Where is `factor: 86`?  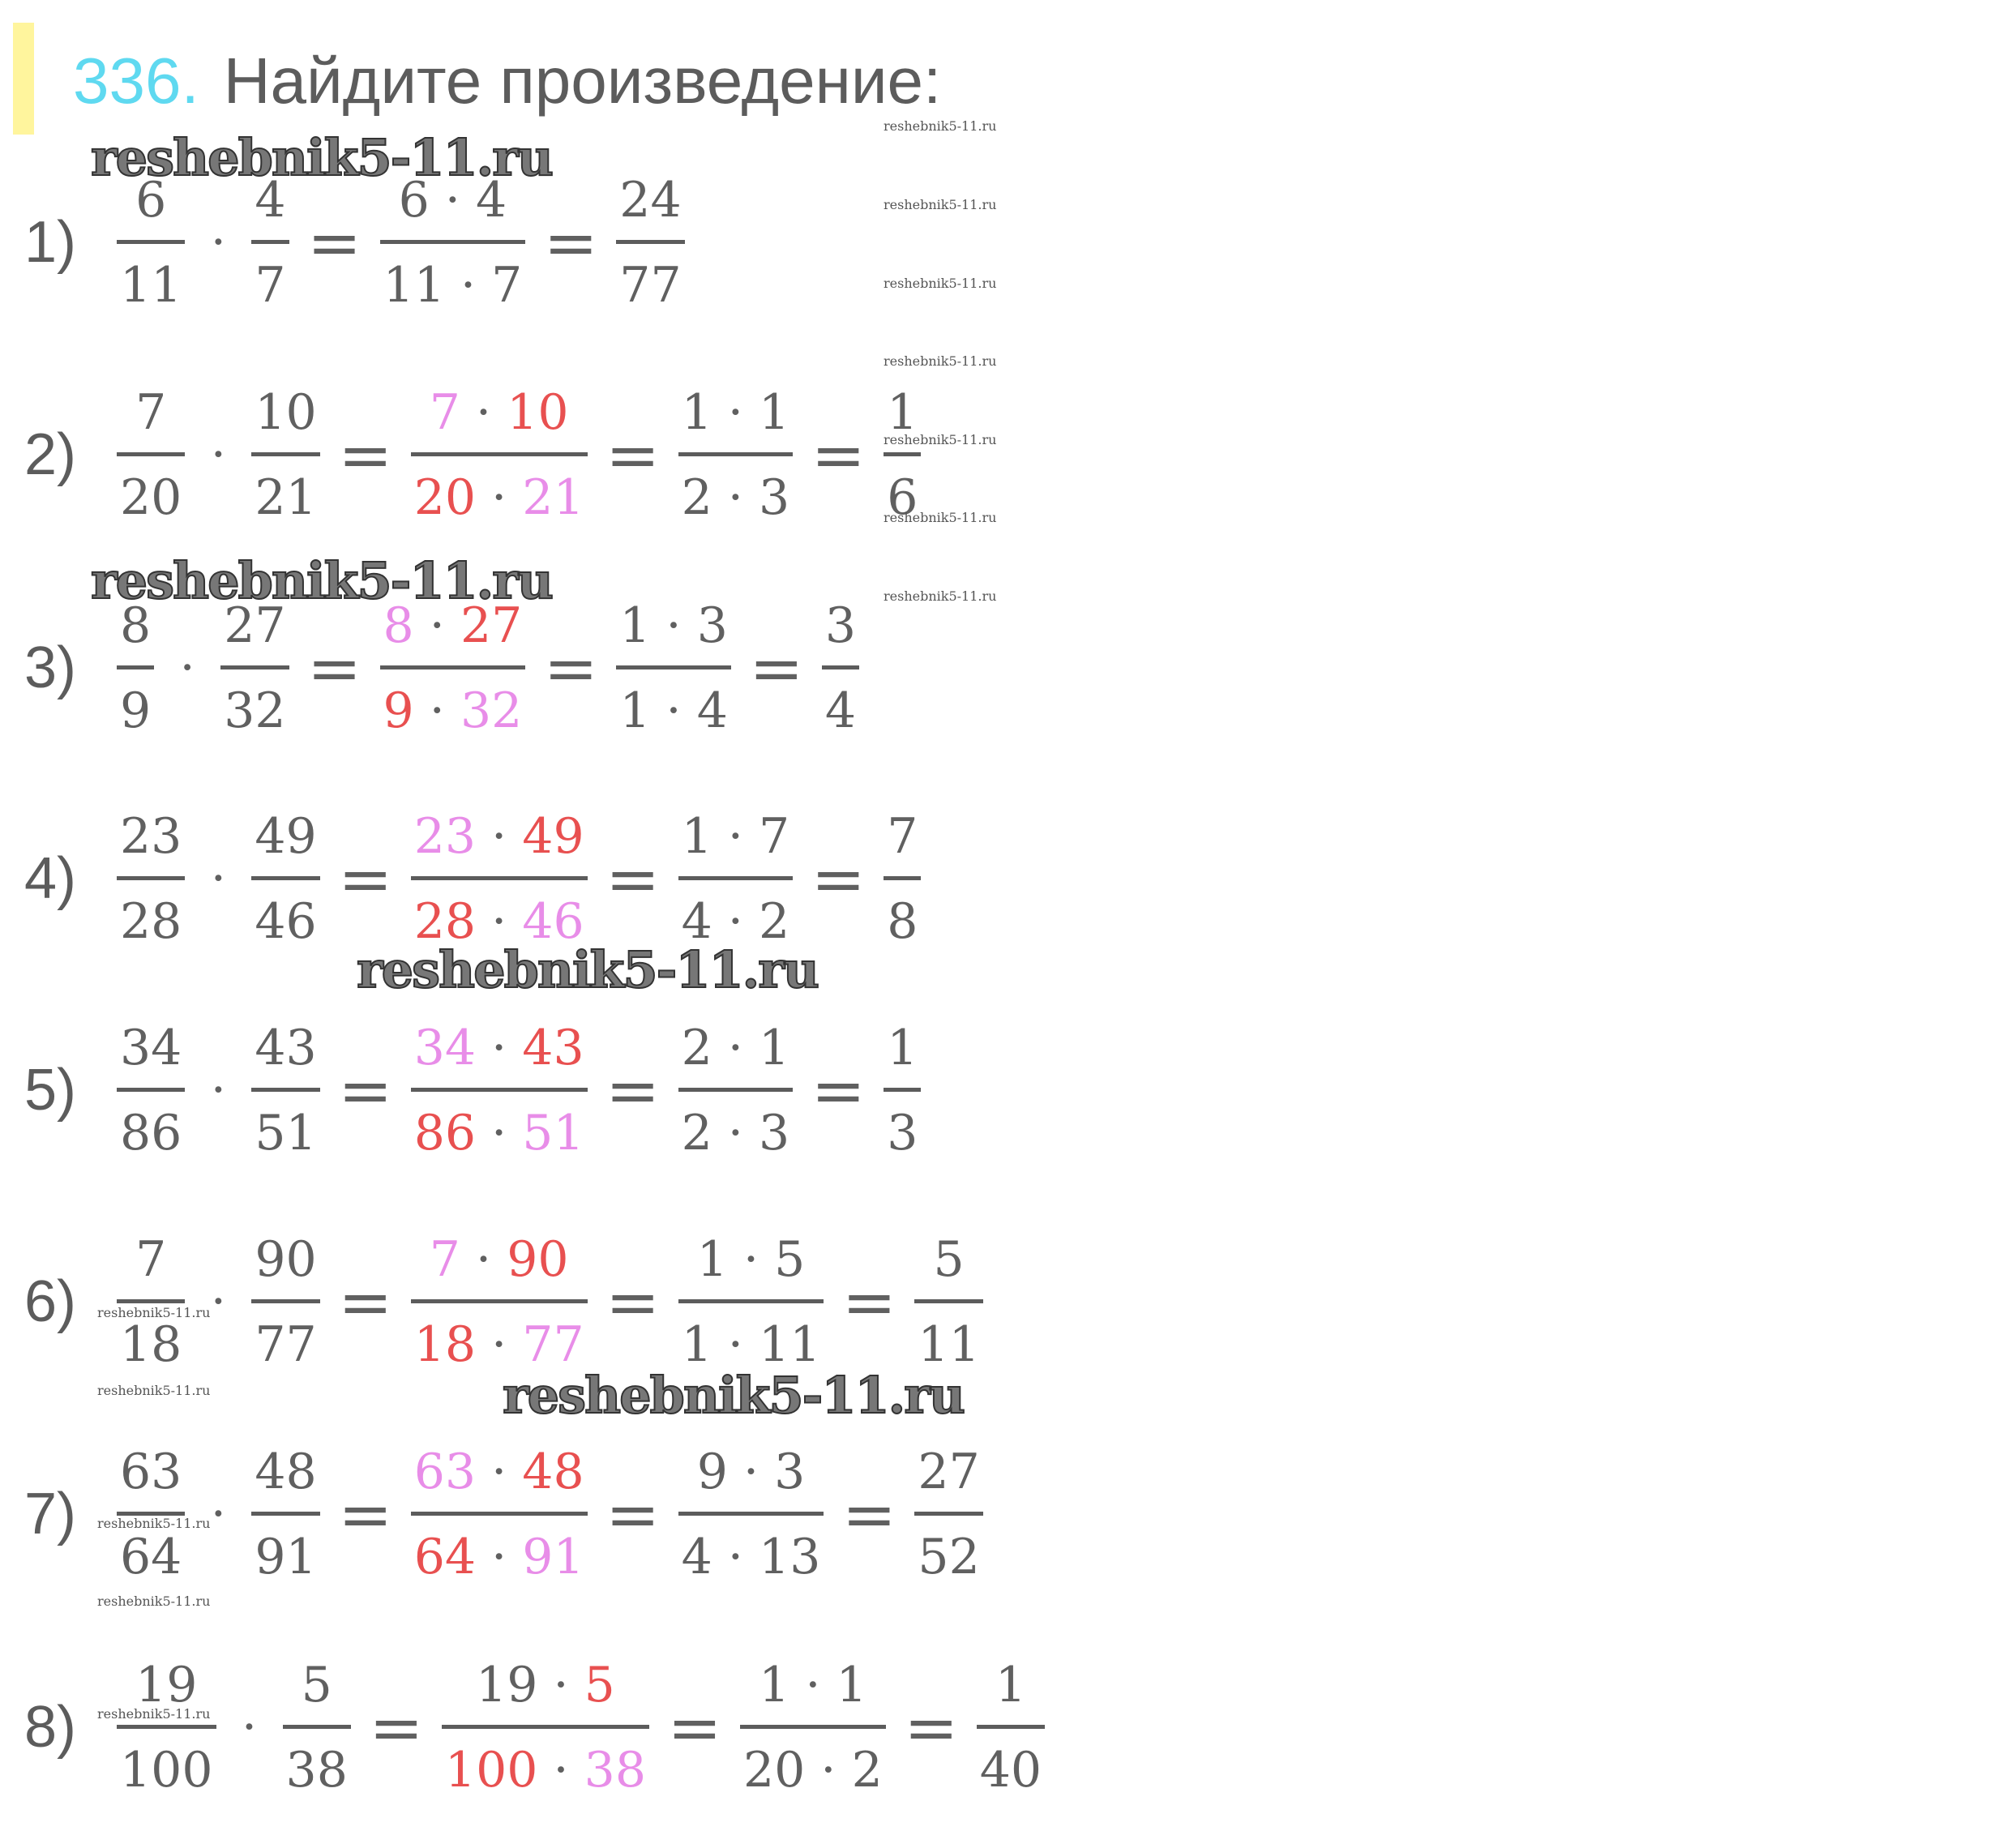 factor: 86 is located at coordinates (151, 1132).